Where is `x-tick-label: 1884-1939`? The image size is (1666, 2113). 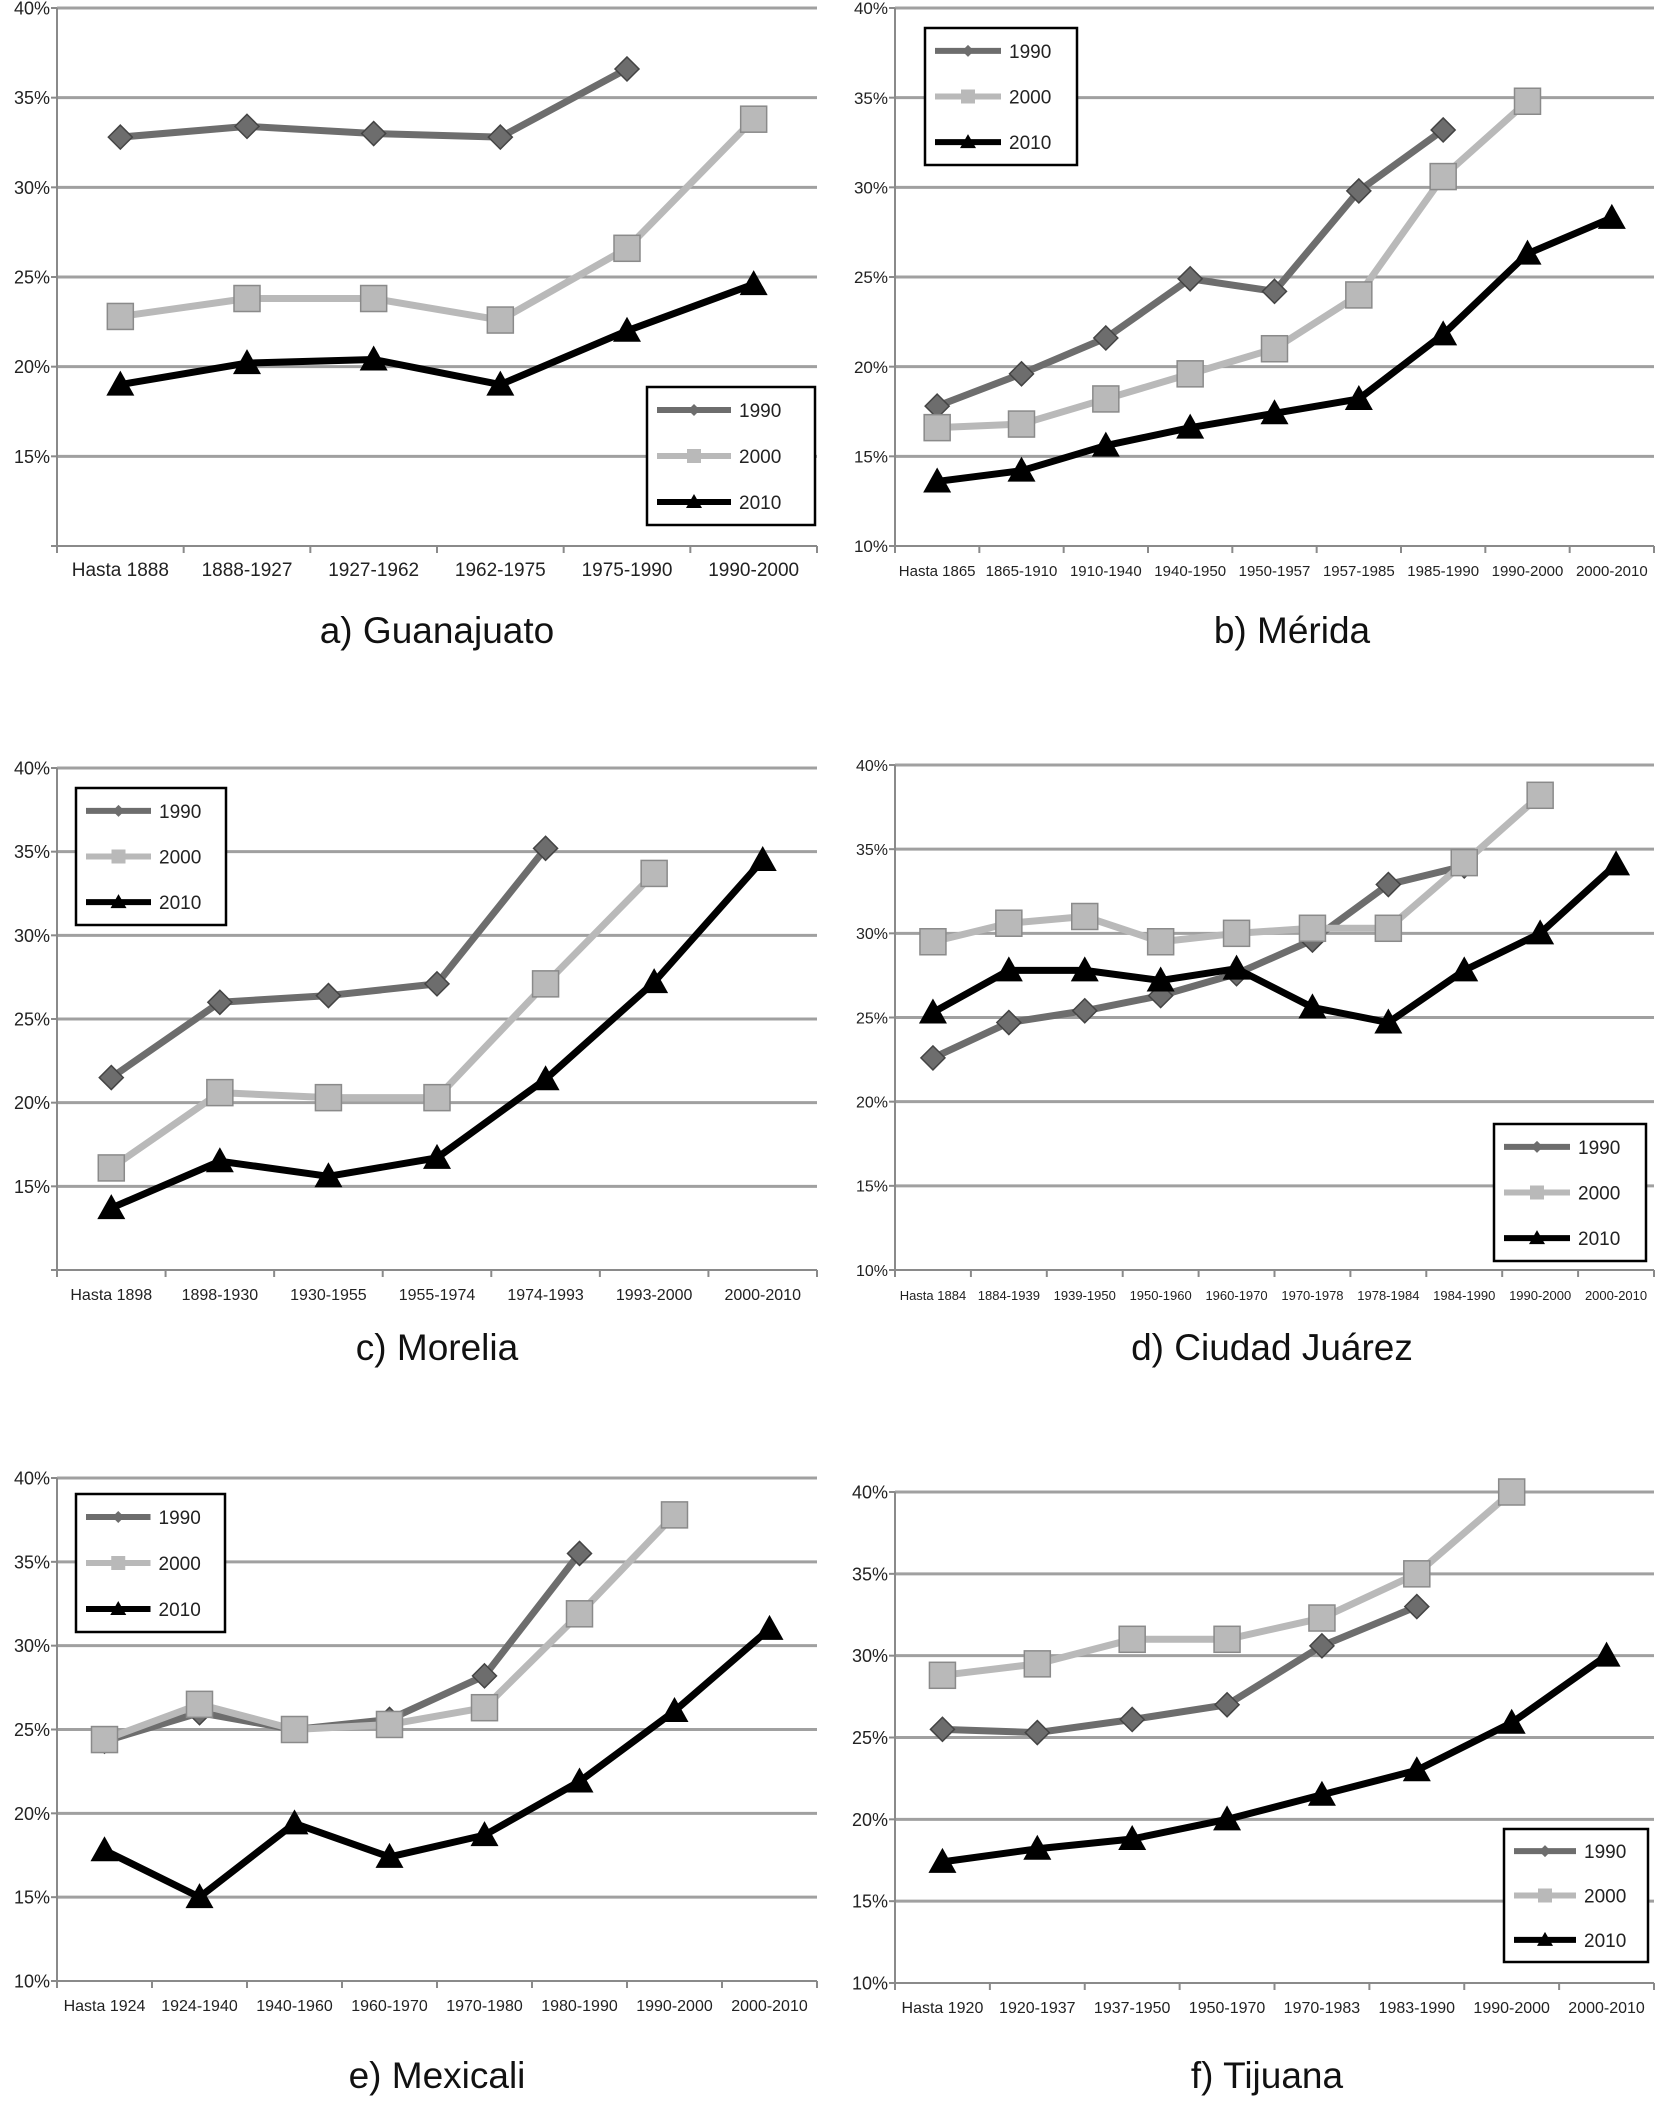
x-tick-label: 1884-1939 is located at coordinates (1009, 1295).